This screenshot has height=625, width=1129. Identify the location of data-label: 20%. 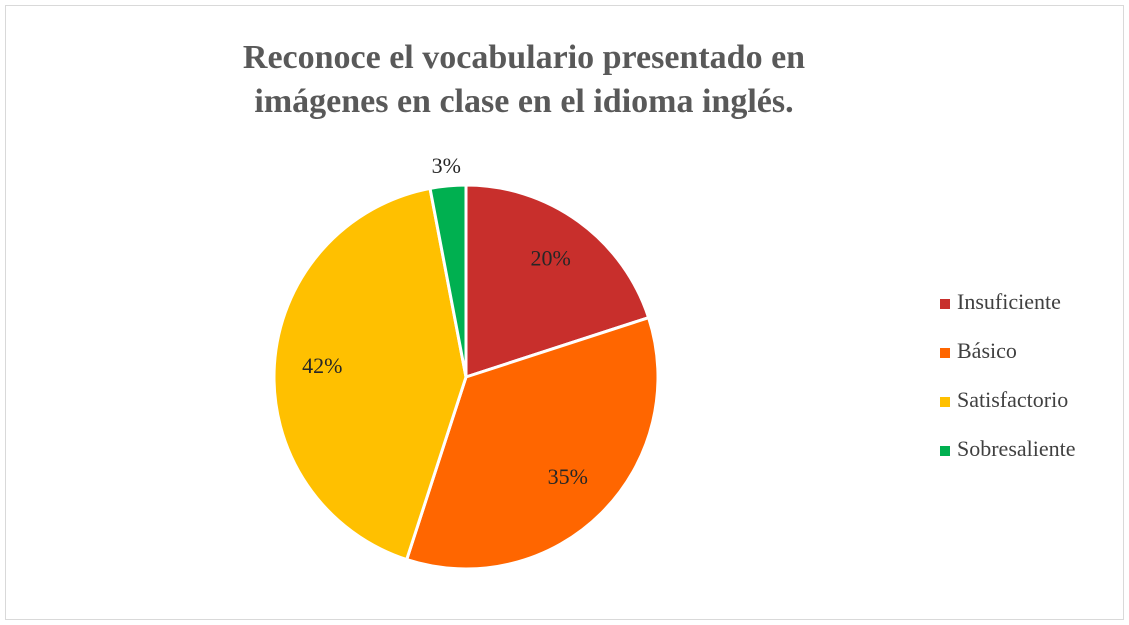
(550, 258).